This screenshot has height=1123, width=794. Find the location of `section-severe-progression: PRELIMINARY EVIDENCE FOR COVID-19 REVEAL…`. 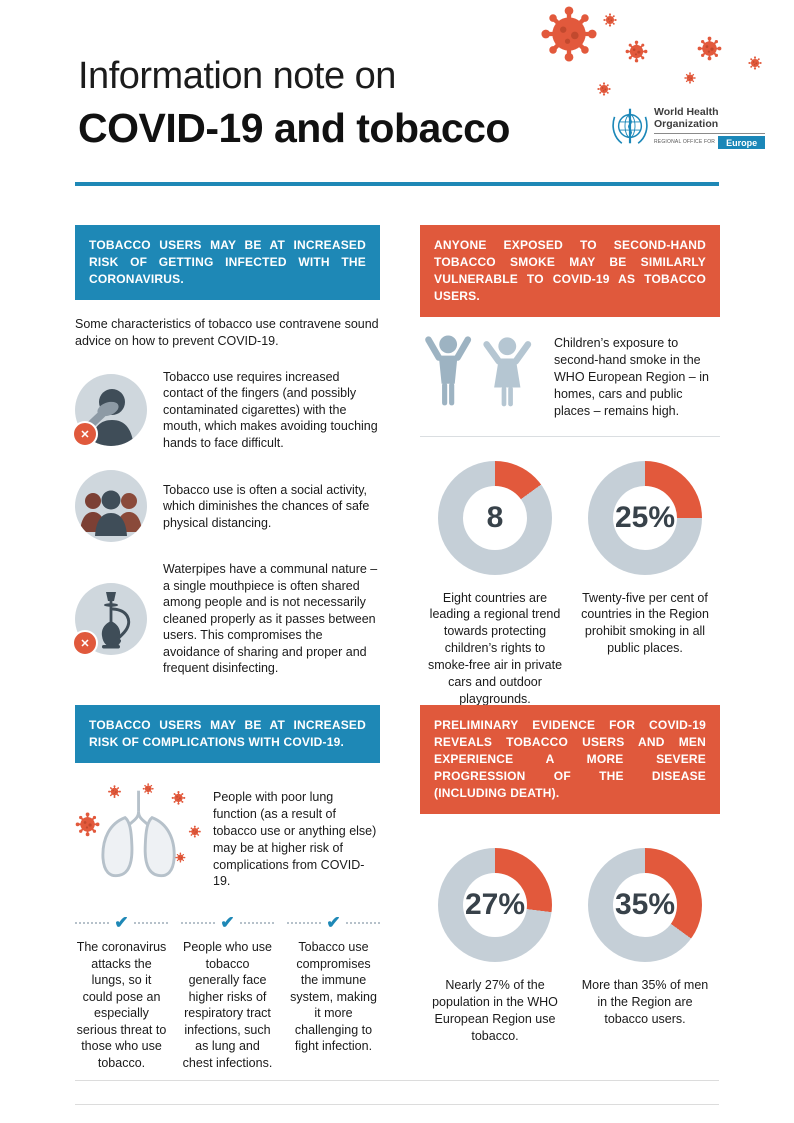

section-severe-progression: PRELIMINARY EVIDENCE FOR COVID-19 REVEAL… is located at coordinates (570, 875).